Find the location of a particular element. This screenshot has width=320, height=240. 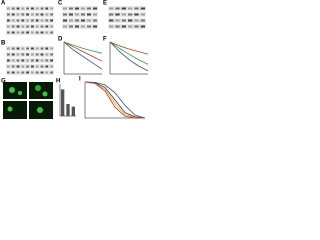

panel-label: B is located at coordinates (3, 44).